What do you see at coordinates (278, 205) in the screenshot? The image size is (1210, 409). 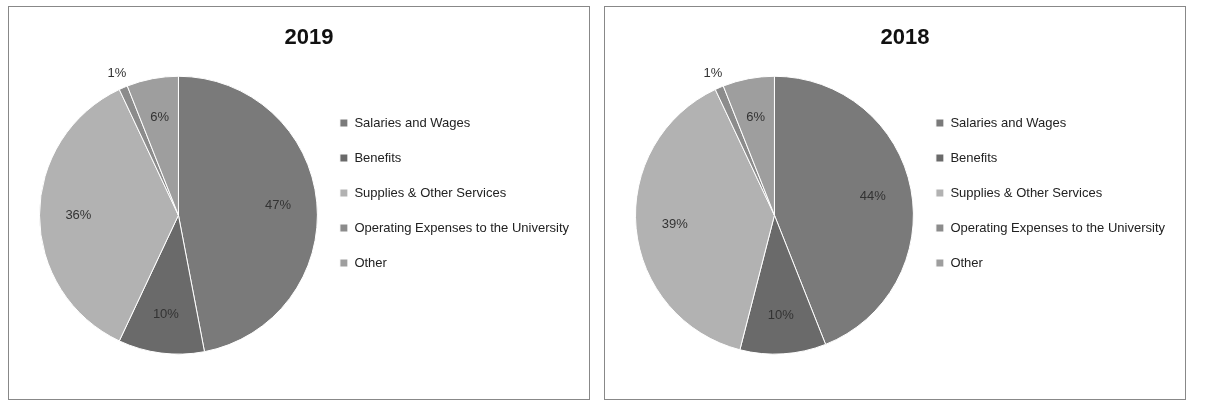 I see `data-label: 47%` at bounding box center [278, 205].